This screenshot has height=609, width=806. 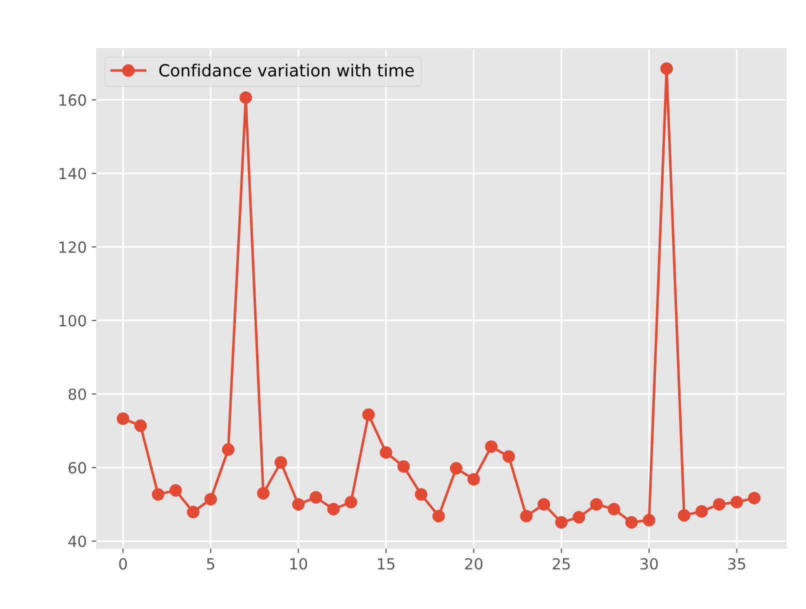 I want to click on x-tick-label: 30, so click(x=649, y=564).